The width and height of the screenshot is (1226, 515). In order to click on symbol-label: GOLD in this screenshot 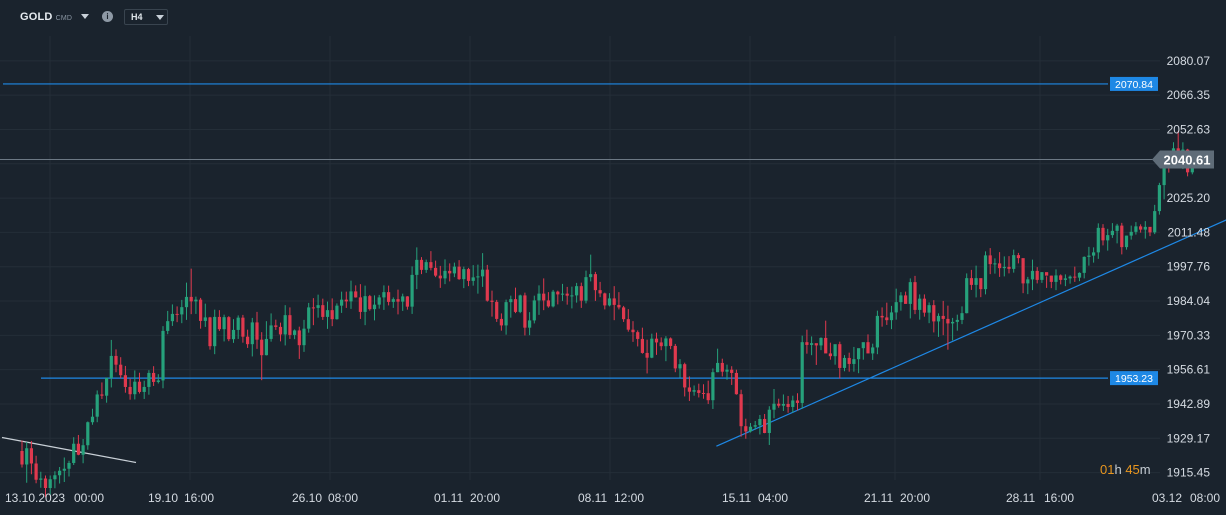, I will do `click(36, 17)`.